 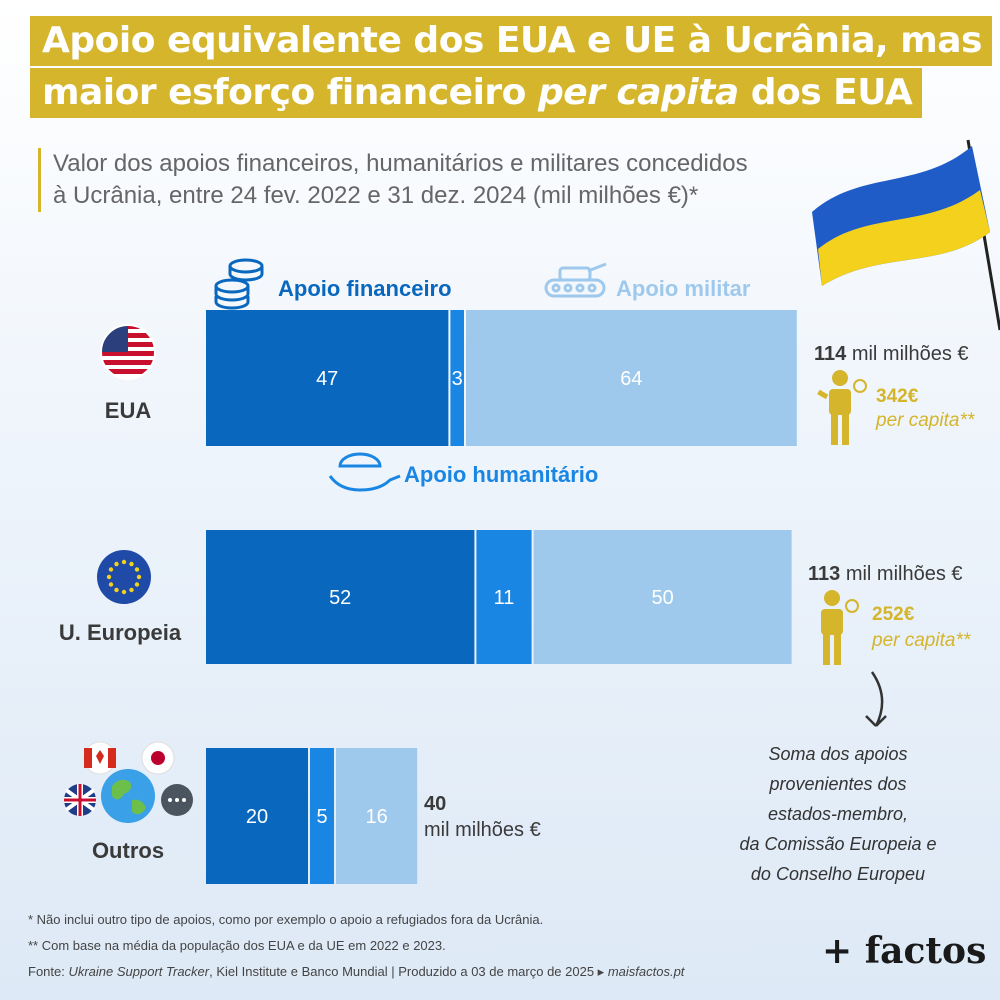 I want to click on data-label-military-eua: 64, so click(x=631, y=379).